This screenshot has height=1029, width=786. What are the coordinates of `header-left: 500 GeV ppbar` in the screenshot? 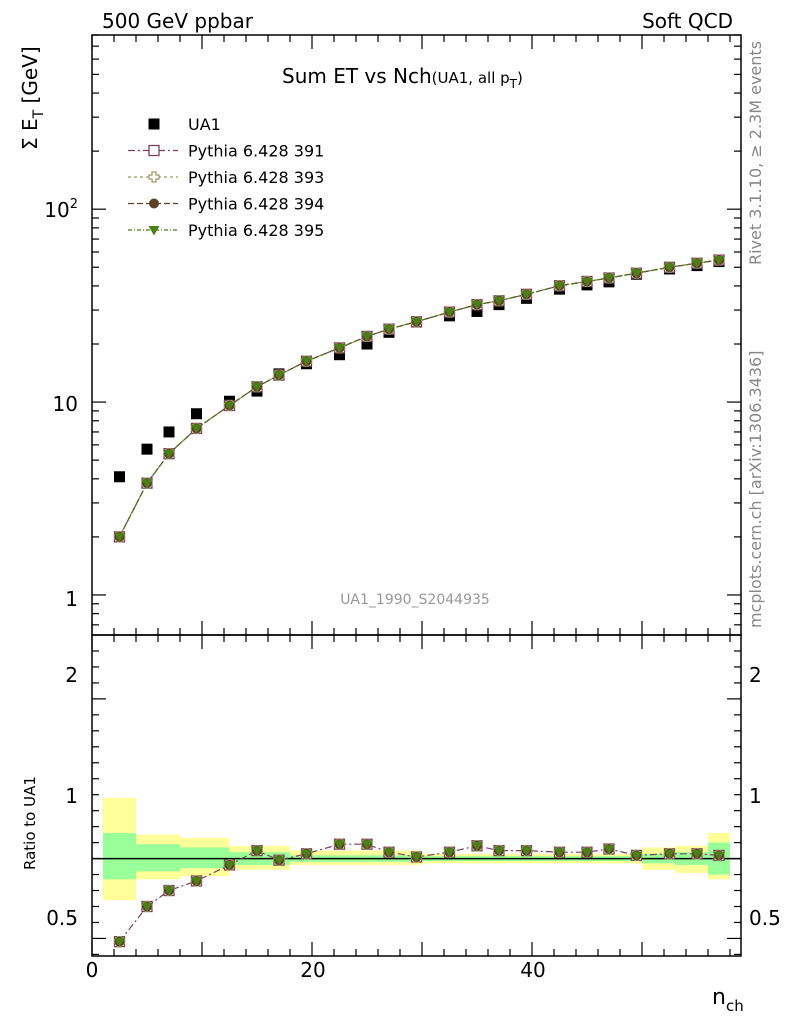 It's located at (178, 21).